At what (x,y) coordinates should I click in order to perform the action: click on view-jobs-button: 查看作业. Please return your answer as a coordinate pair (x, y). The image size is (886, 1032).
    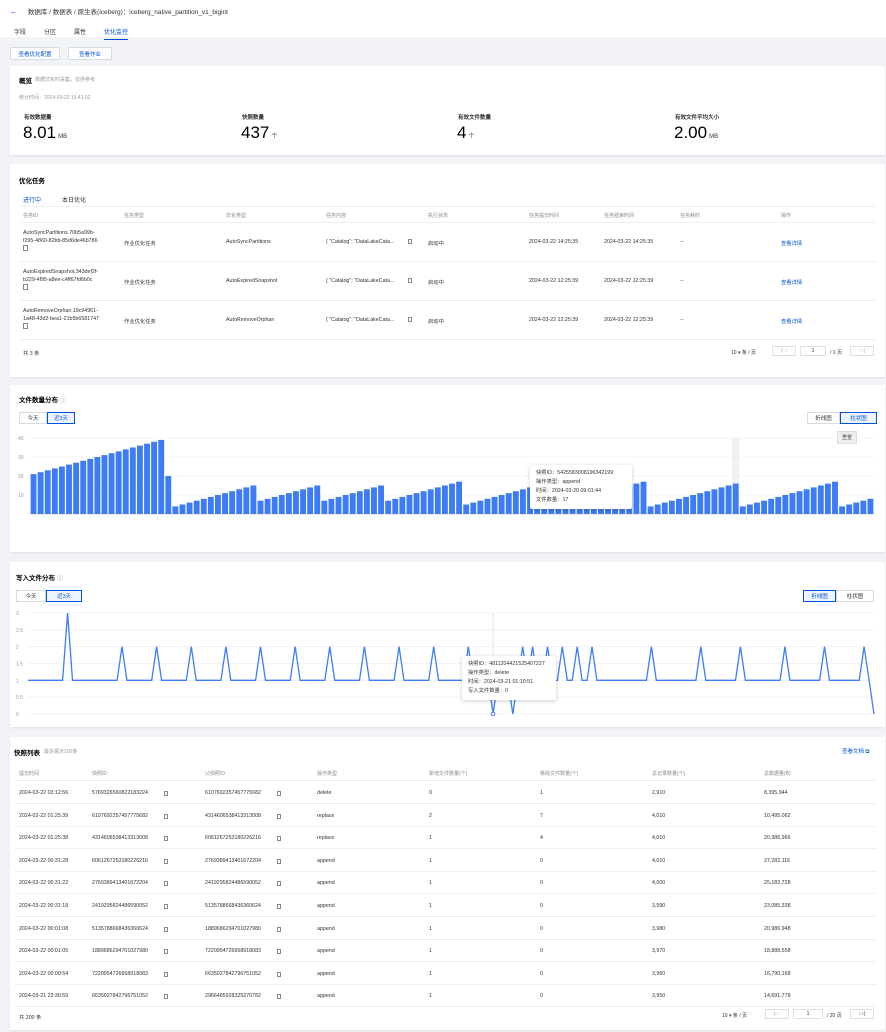
    Looking at the image, I should click on (90, 53).